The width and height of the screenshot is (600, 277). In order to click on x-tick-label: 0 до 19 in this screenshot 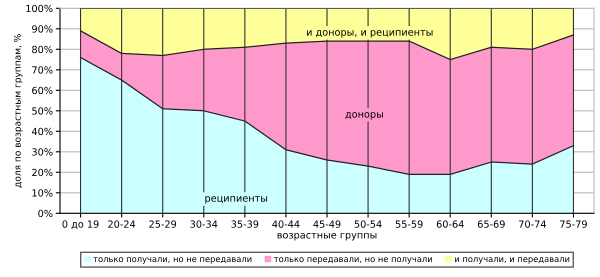, I will do `click(80, 224)`.